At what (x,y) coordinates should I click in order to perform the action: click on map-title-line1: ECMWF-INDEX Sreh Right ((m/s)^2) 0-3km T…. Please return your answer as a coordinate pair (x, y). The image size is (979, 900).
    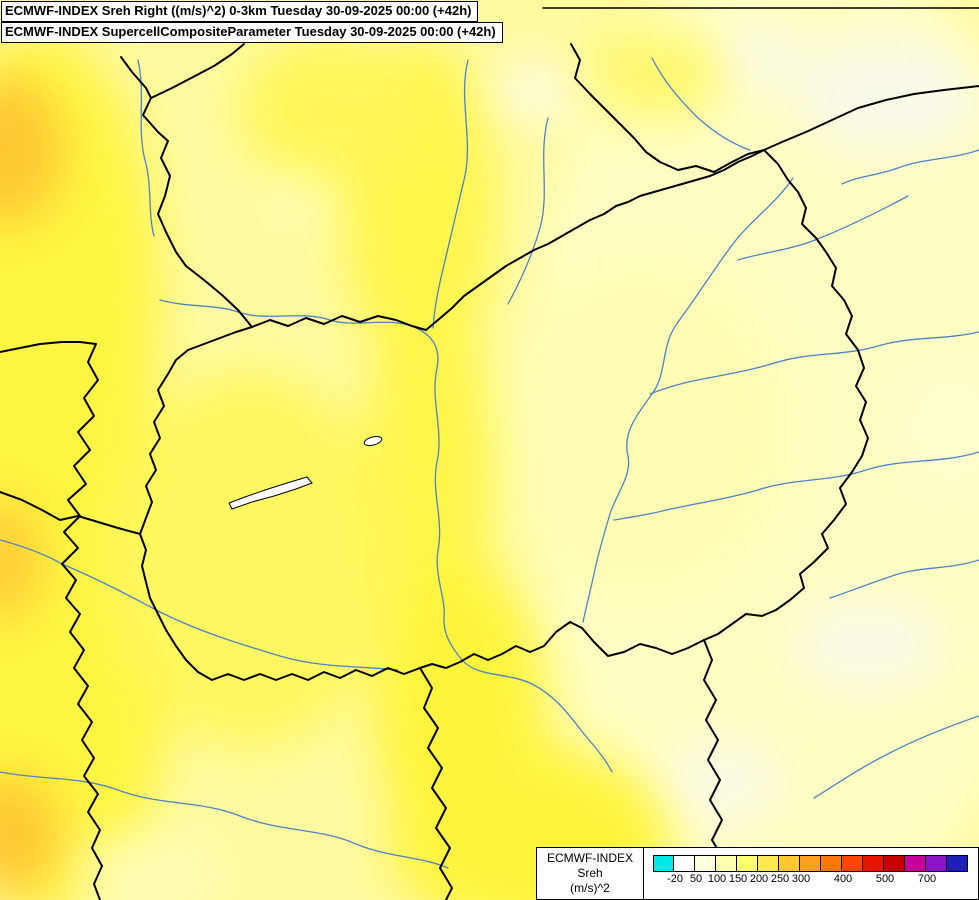
    Looking at the image, I should click on (240, 11).